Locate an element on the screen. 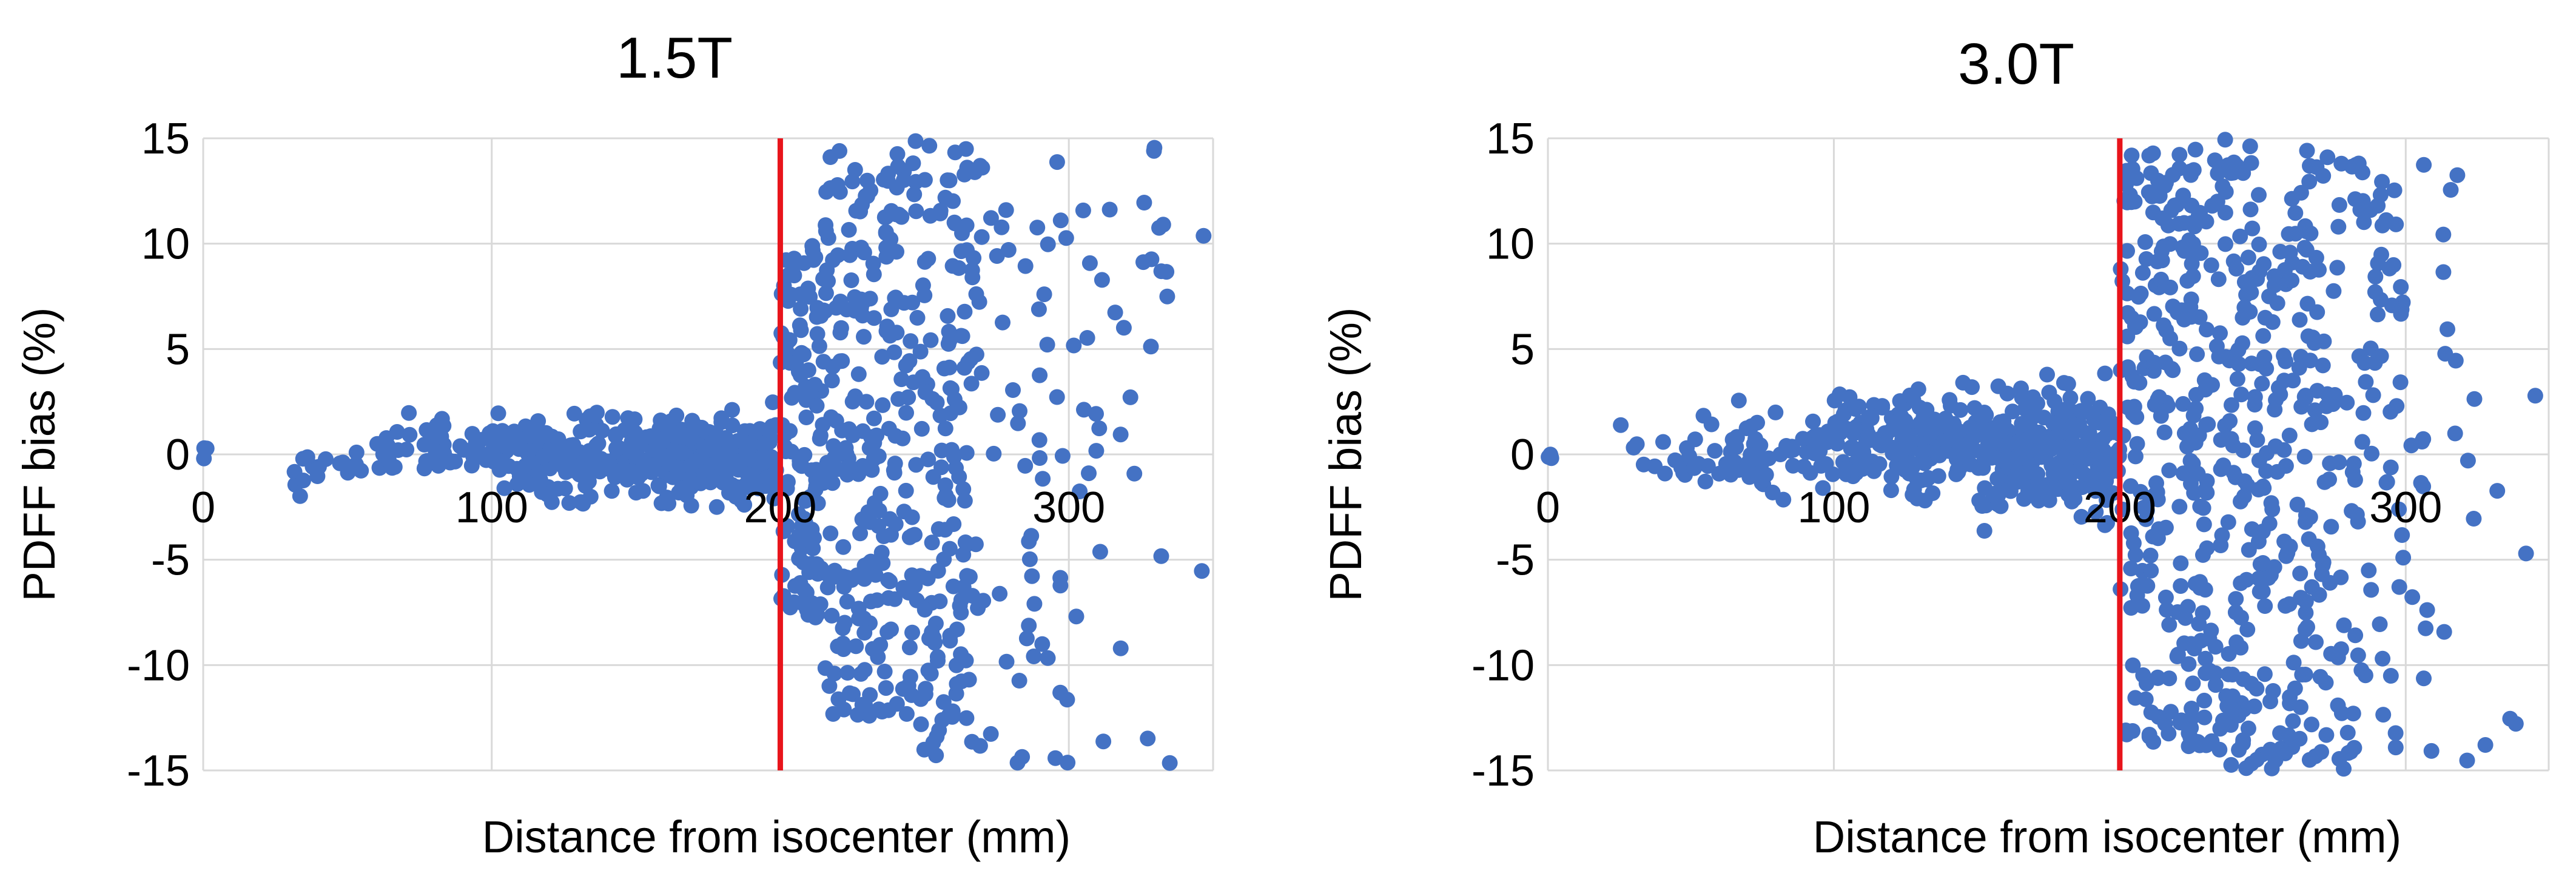  x-tick-label: 0 is located at coordinates (203, 508).